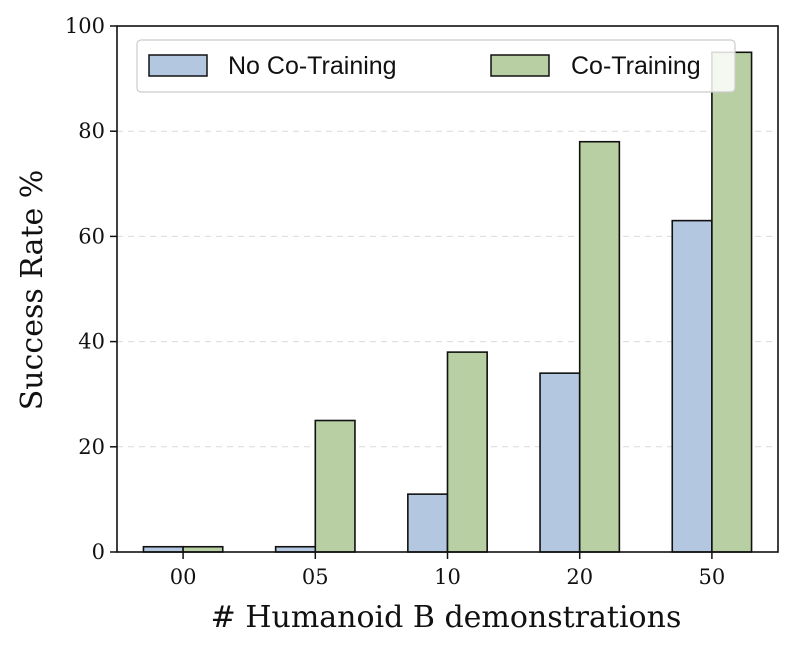  Describe the element at coordinates (315, 577) in the screenshot. I see `x-tick-label: 05` at that location.